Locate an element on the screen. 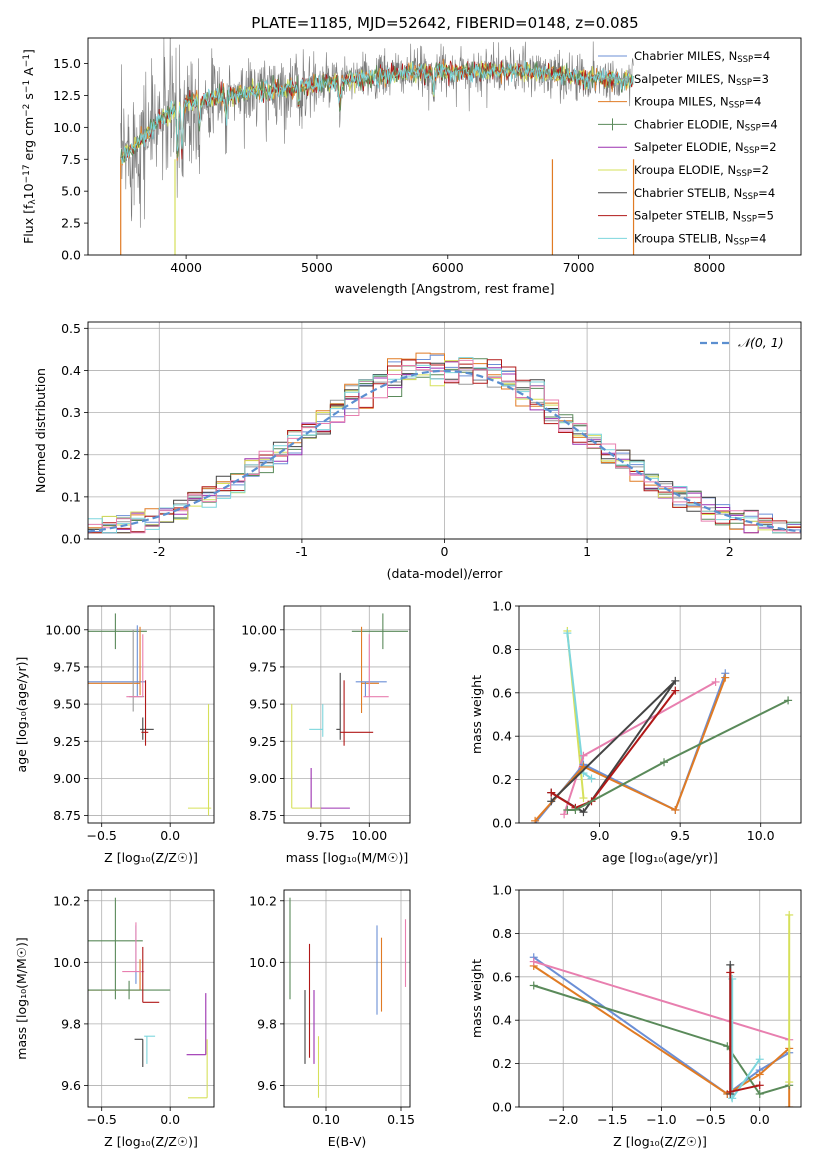 The image size is (819, 1170). x-axis-label: wavelength [Angstrom, rest frame] is located at coordinates (444, 288).